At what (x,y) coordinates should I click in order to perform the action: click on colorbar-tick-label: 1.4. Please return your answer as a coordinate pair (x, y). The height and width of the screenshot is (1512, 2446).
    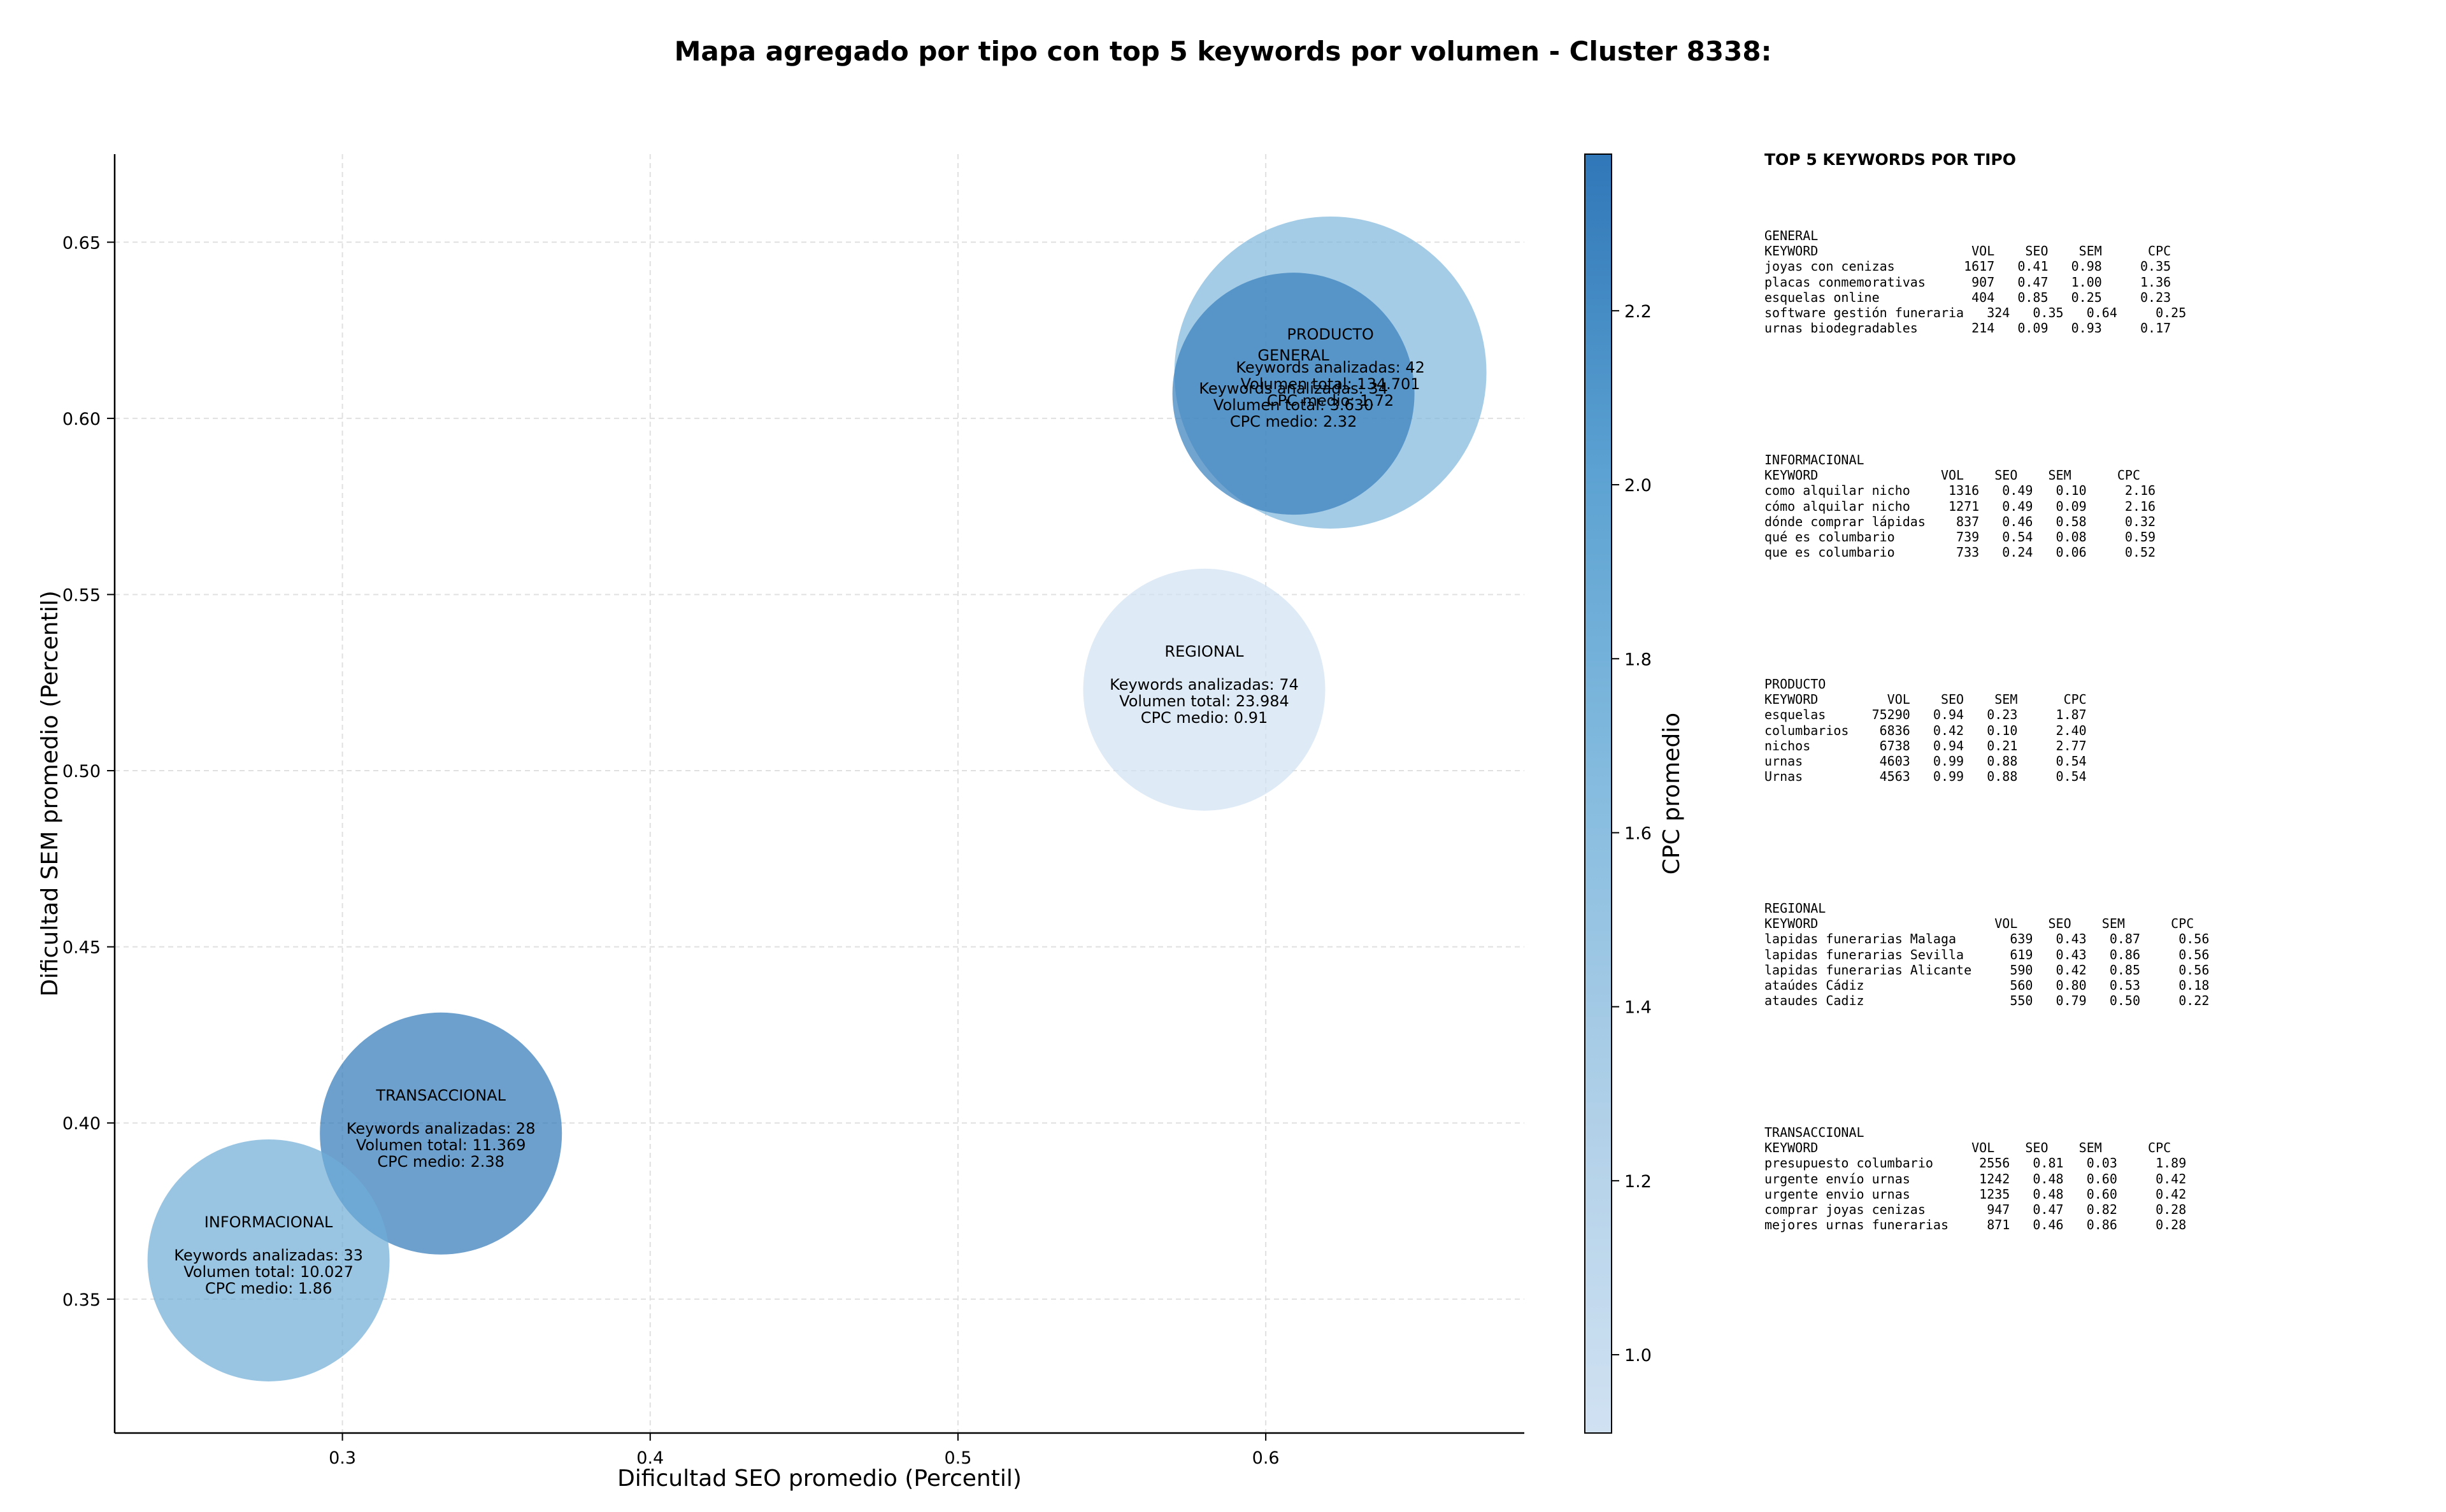
    Looking at the image, I should click on (1638, 1008).